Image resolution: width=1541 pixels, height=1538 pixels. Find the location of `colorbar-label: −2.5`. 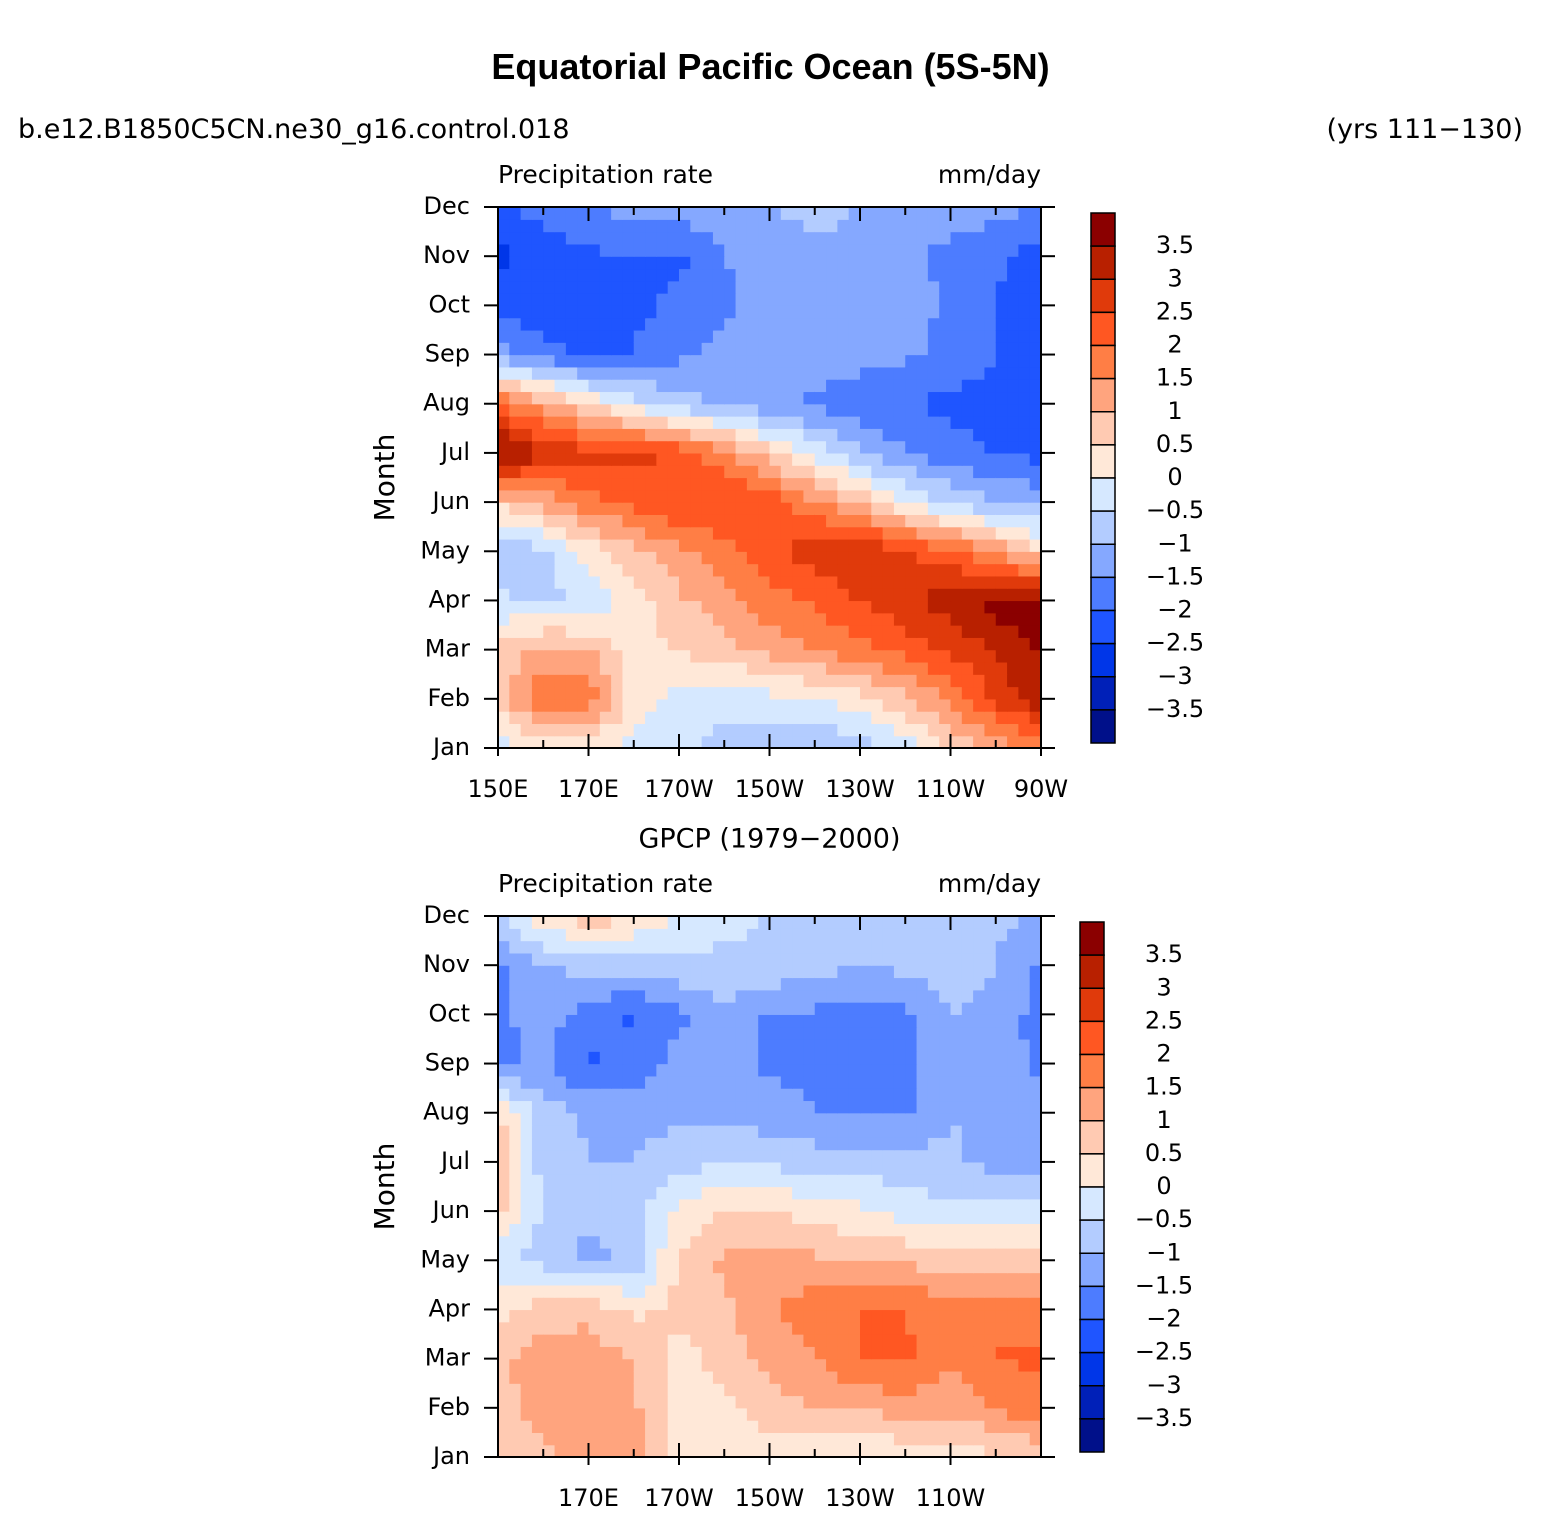

colorbar-label: −2.5 is located at coordinates (1175, 643).